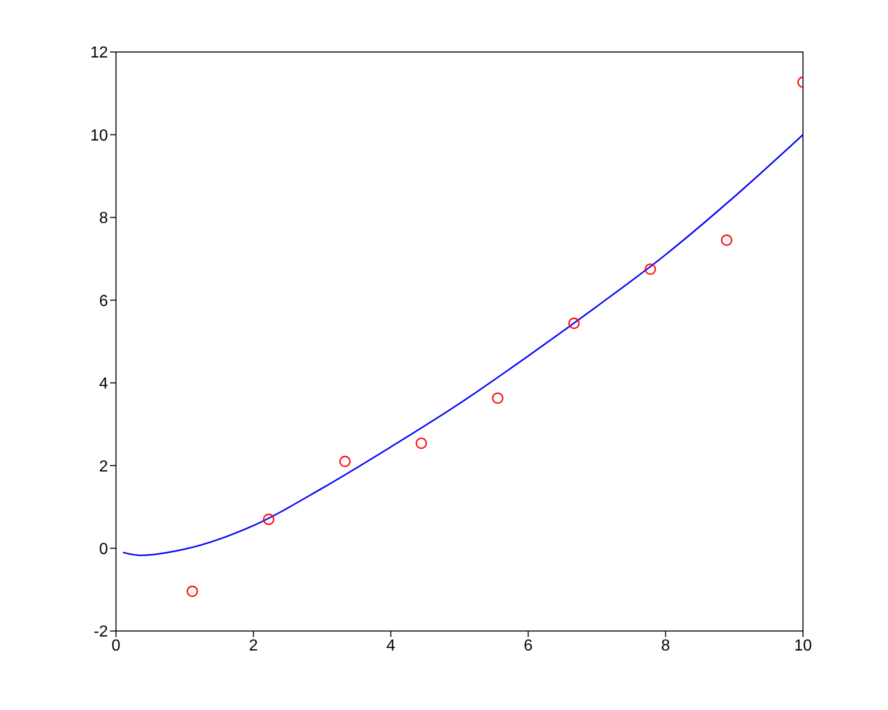 The height and width of the screenshot is (710, 888). Describe the element at coordinates (253, 645) in the screenshot. I see `x-tick-label: 2` at that location.